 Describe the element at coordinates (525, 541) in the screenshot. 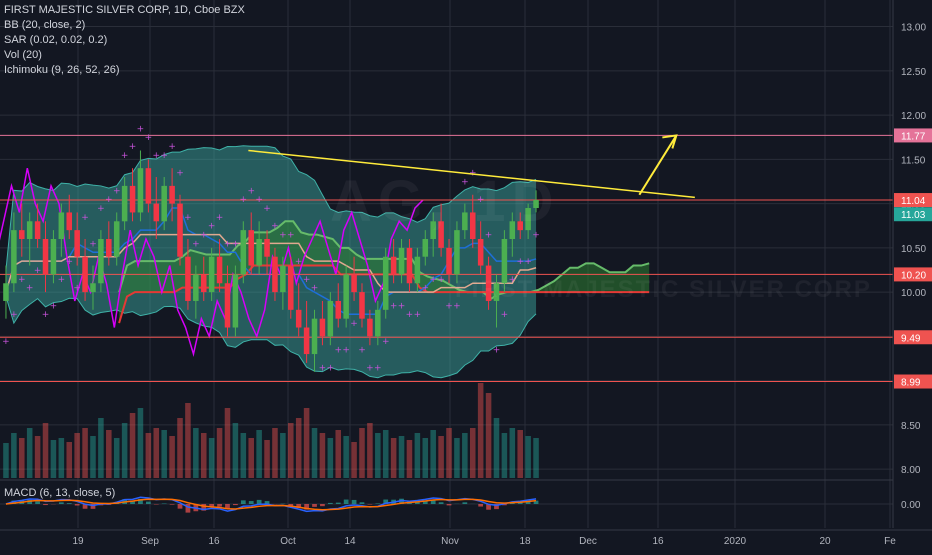

I see `time-tick-label: 18` at that location.